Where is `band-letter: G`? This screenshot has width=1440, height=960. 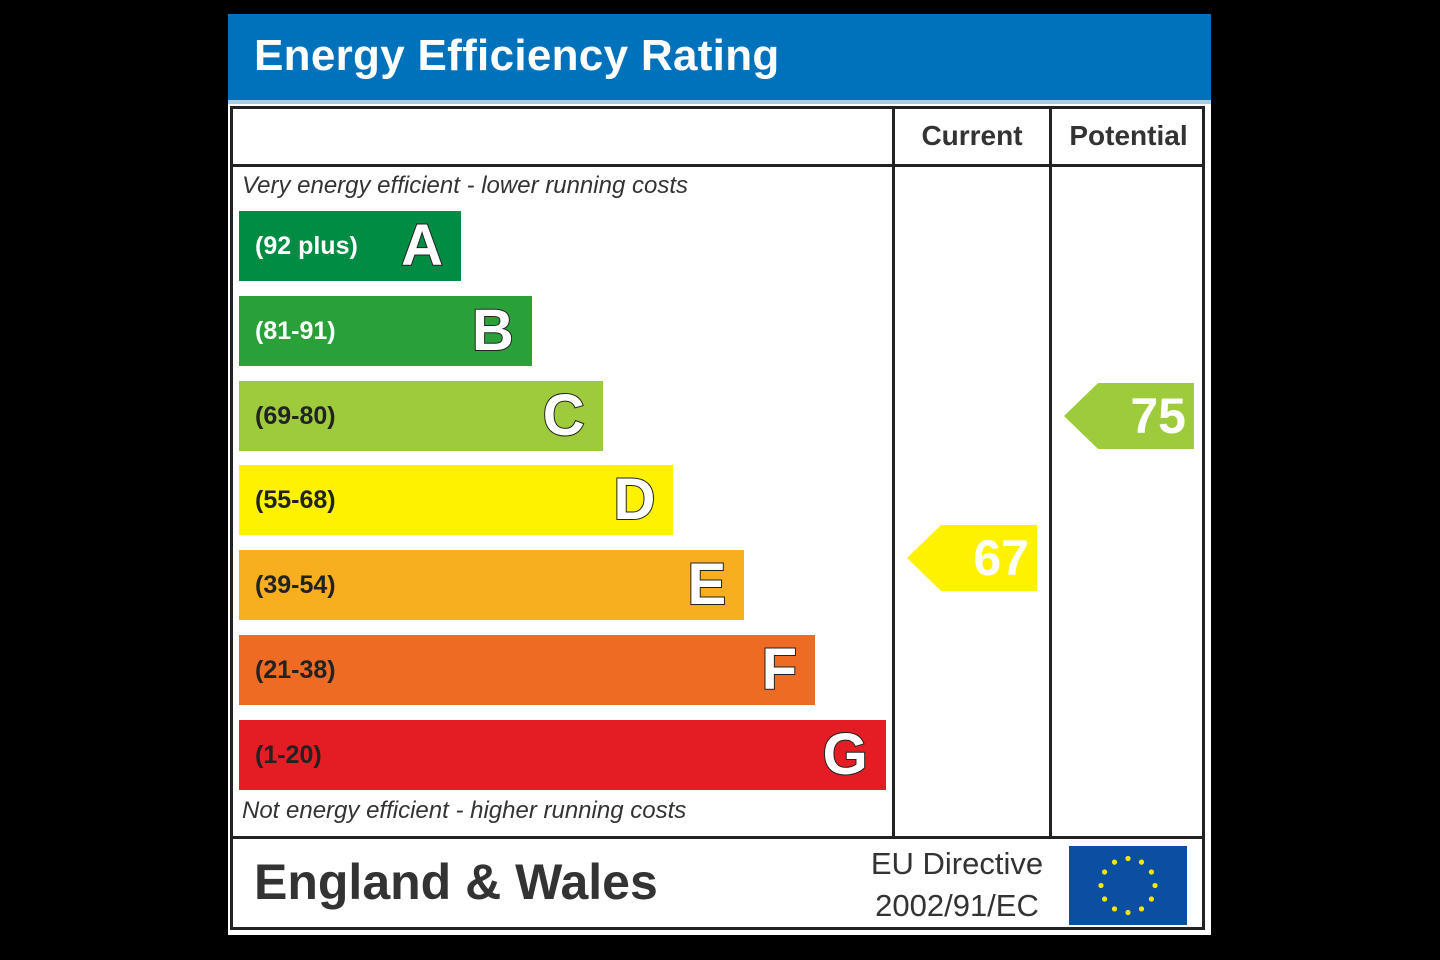 band-letter: G is located at coordinates (845, 754).